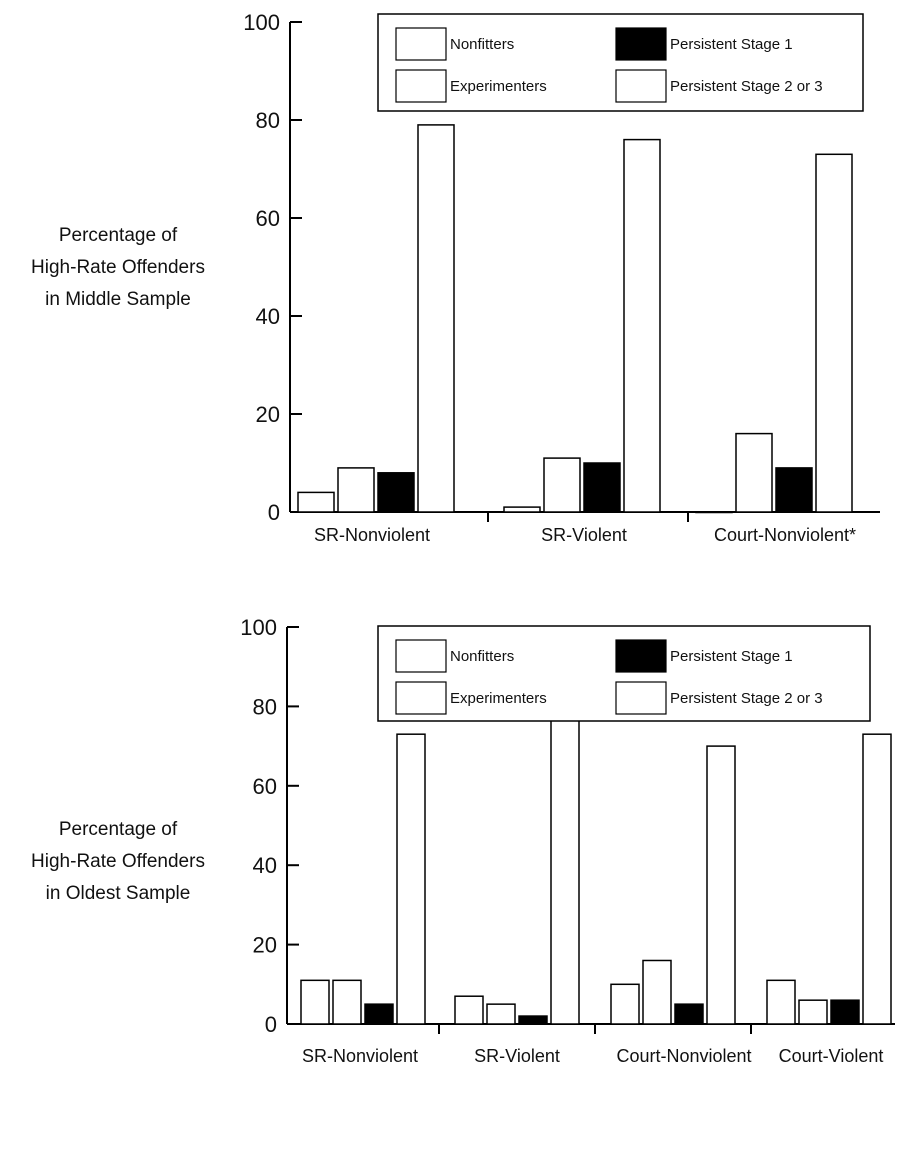 The image size is (906, 1151). Describe the element at coordinates (785, 535) in the screenshot. I see `category-label-court-nonviolent: Court-Nonviolent*` at that location.